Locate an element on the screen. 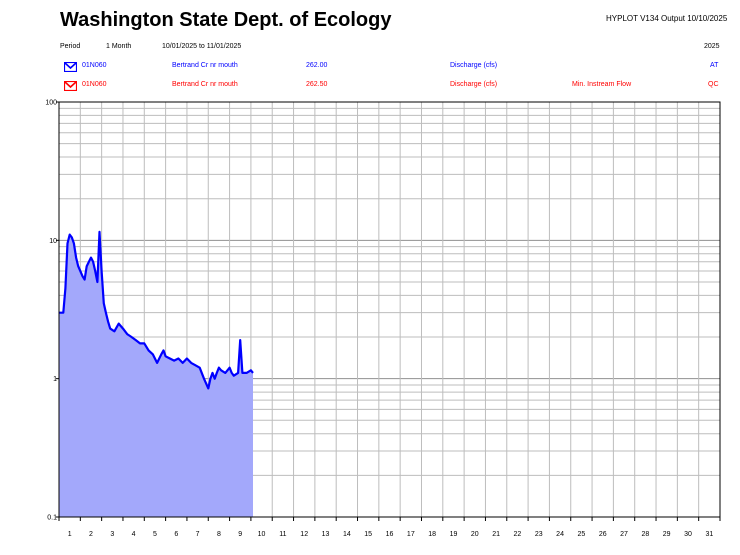  x-tick-label: 4 is located at coordinates (134, 534).